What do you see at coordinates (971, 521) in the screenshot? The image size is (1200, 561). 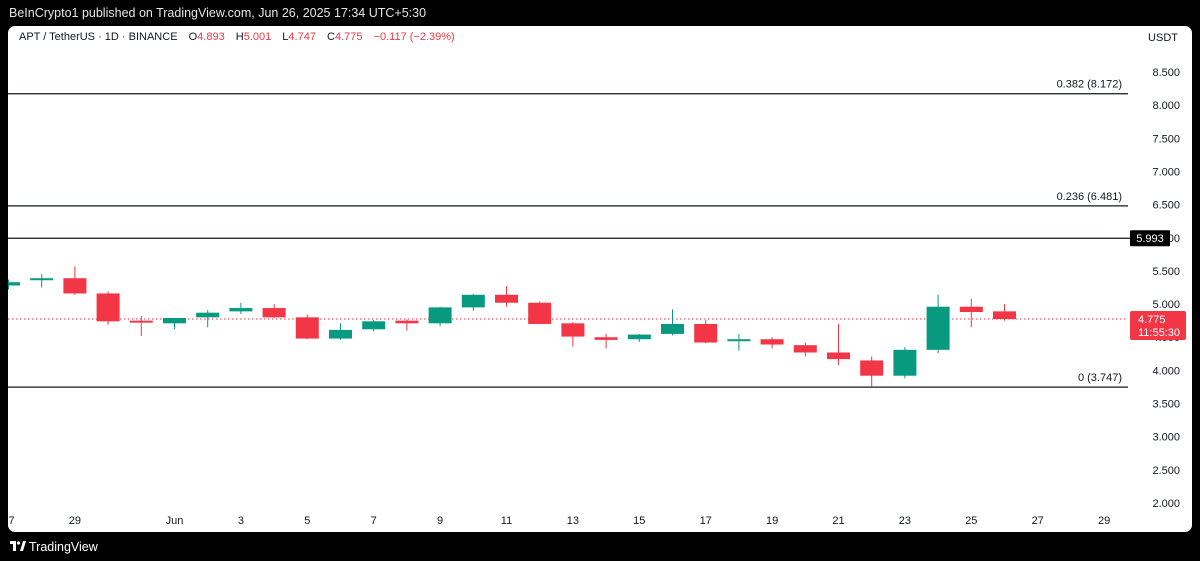 I see `x-tick-label: 25` at bounding box center [971, 521].